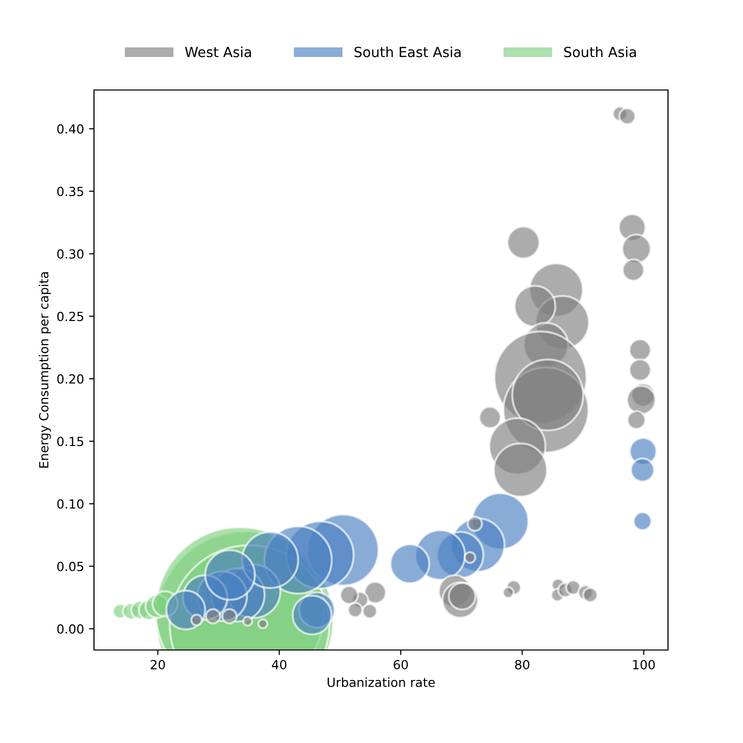 The image size is (743, 743). I want to click on x-tick-label: 20, so click(157, 665).